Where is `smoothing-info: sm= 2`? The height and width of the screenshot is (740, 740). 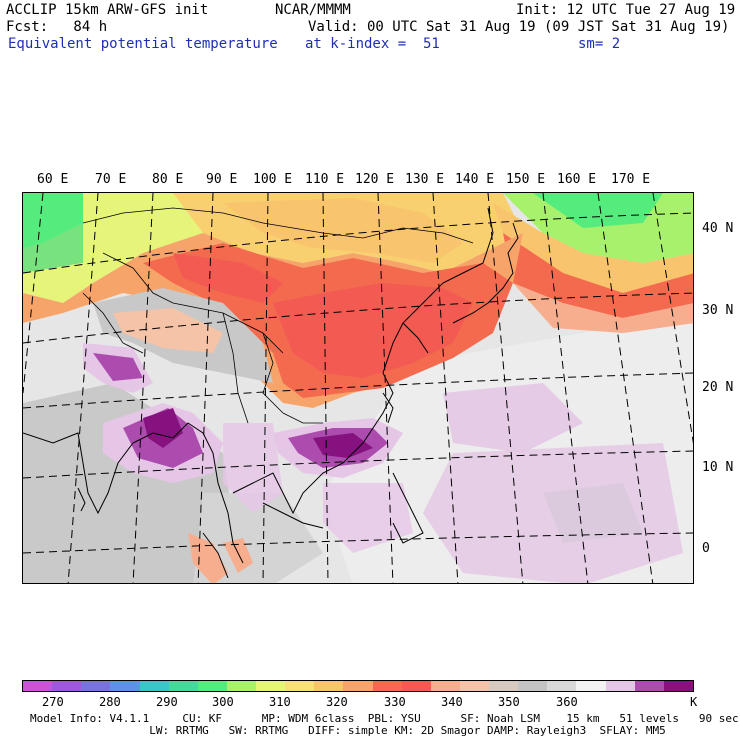 smoothing-info: sm= 2 is located at coordinates (599, 44).